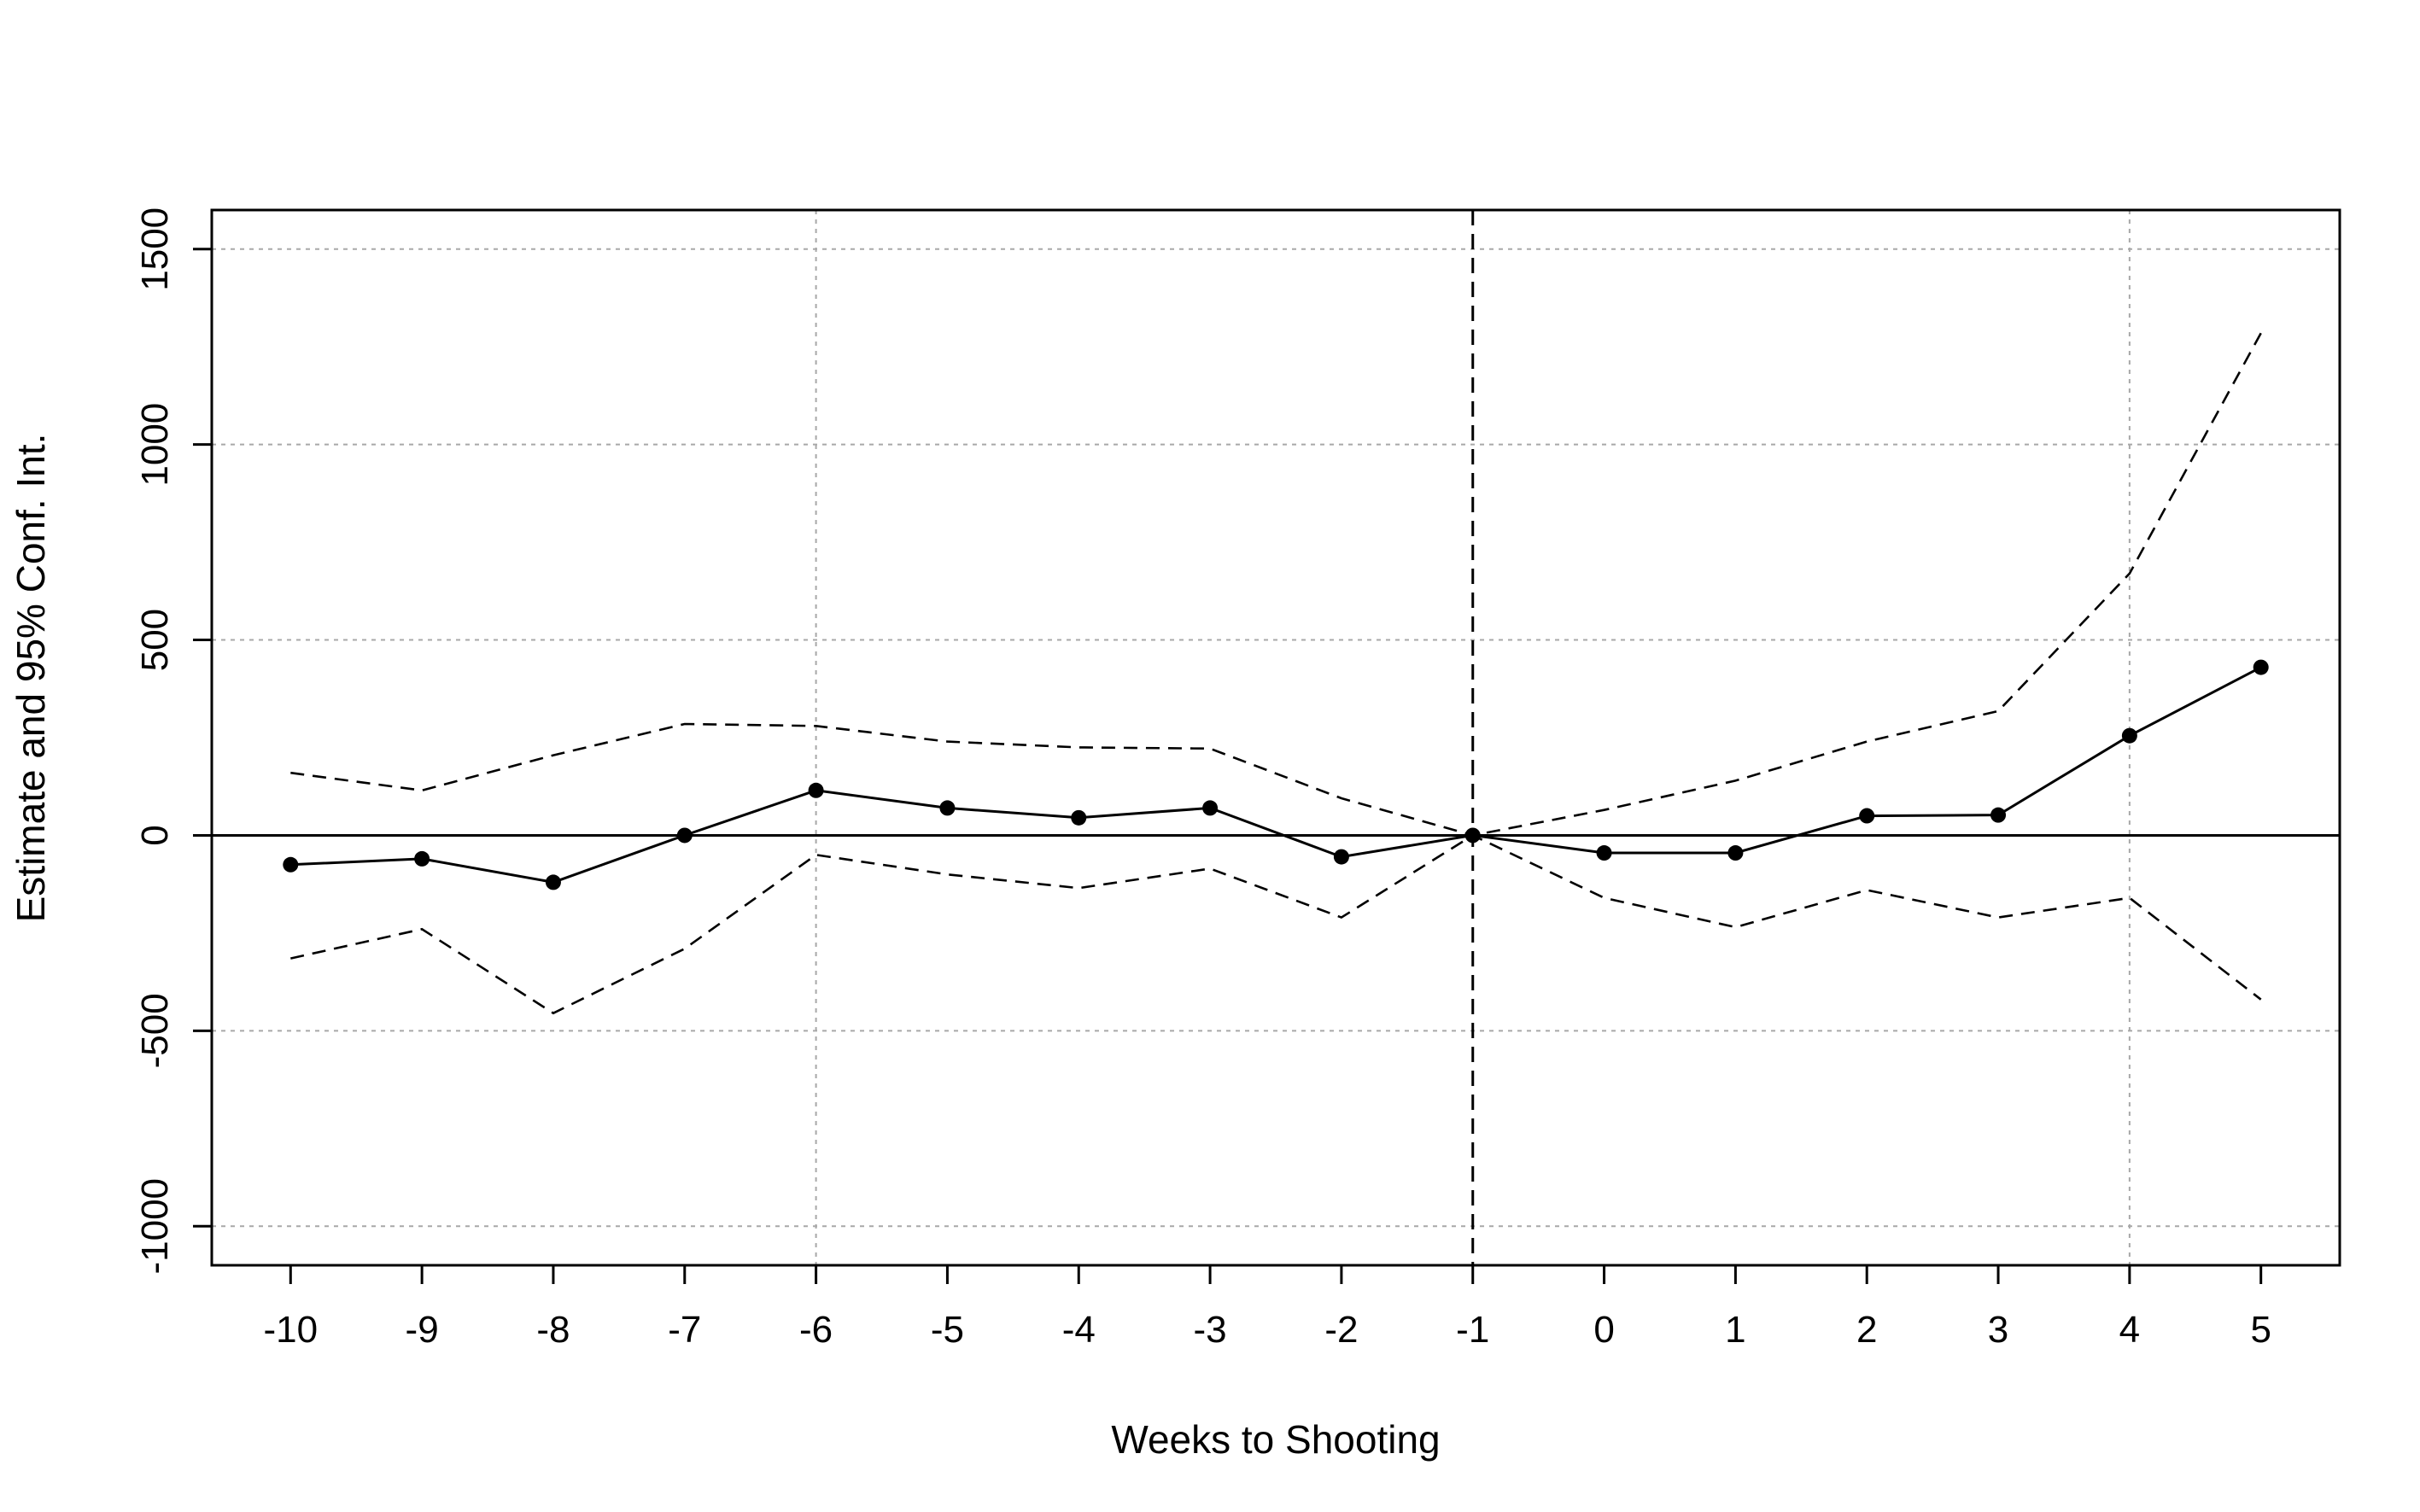 Image resolution: width=2420 pixels, height=1512 pixels. I want to click on x-tick-label: -5, so click(947, 1330).